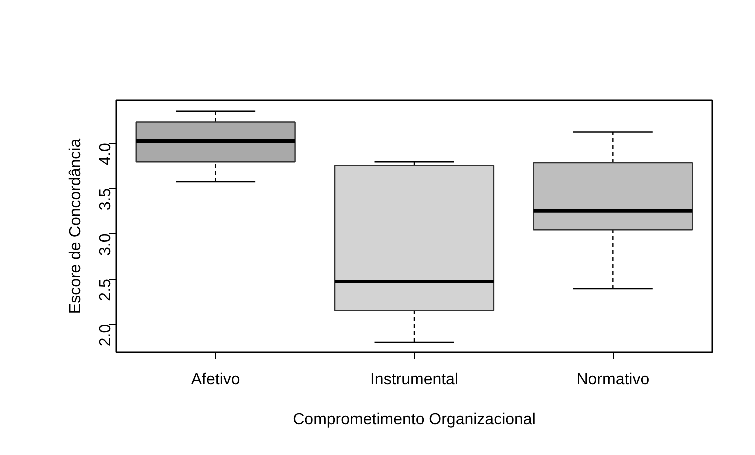 Image resolution: width=755 pixels, height=455 pixels. Describe the element at coordinates (106, 245) in the screenshot. I see `y-tick-label: 3.0` at that location.